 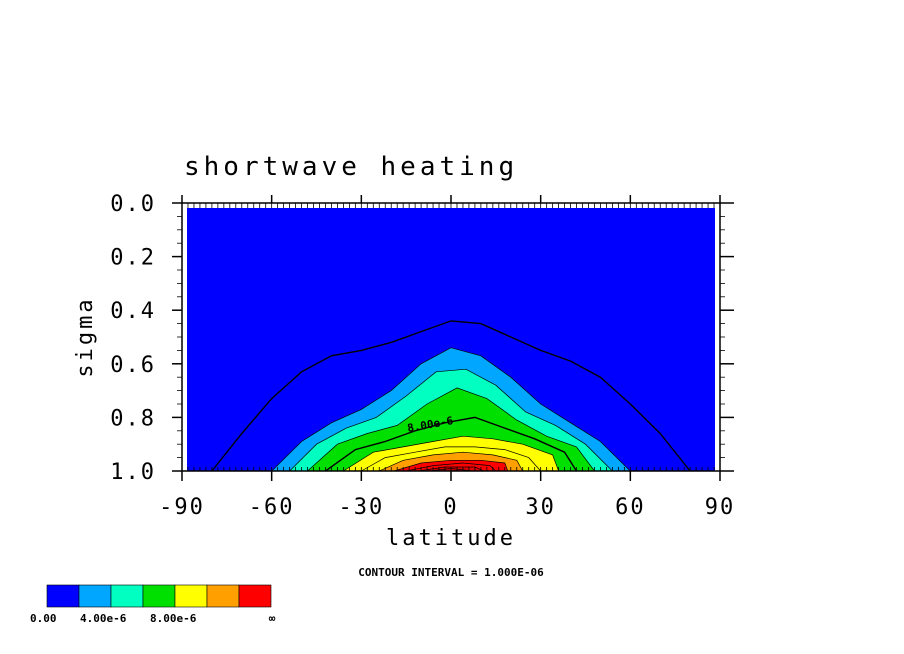 What do you see at coordinates (451, 572) in the screenshot?
I see `contour-interval-note: CONTOUR INTERVAL = 1.000E-06` at bounding box center [451, 572].